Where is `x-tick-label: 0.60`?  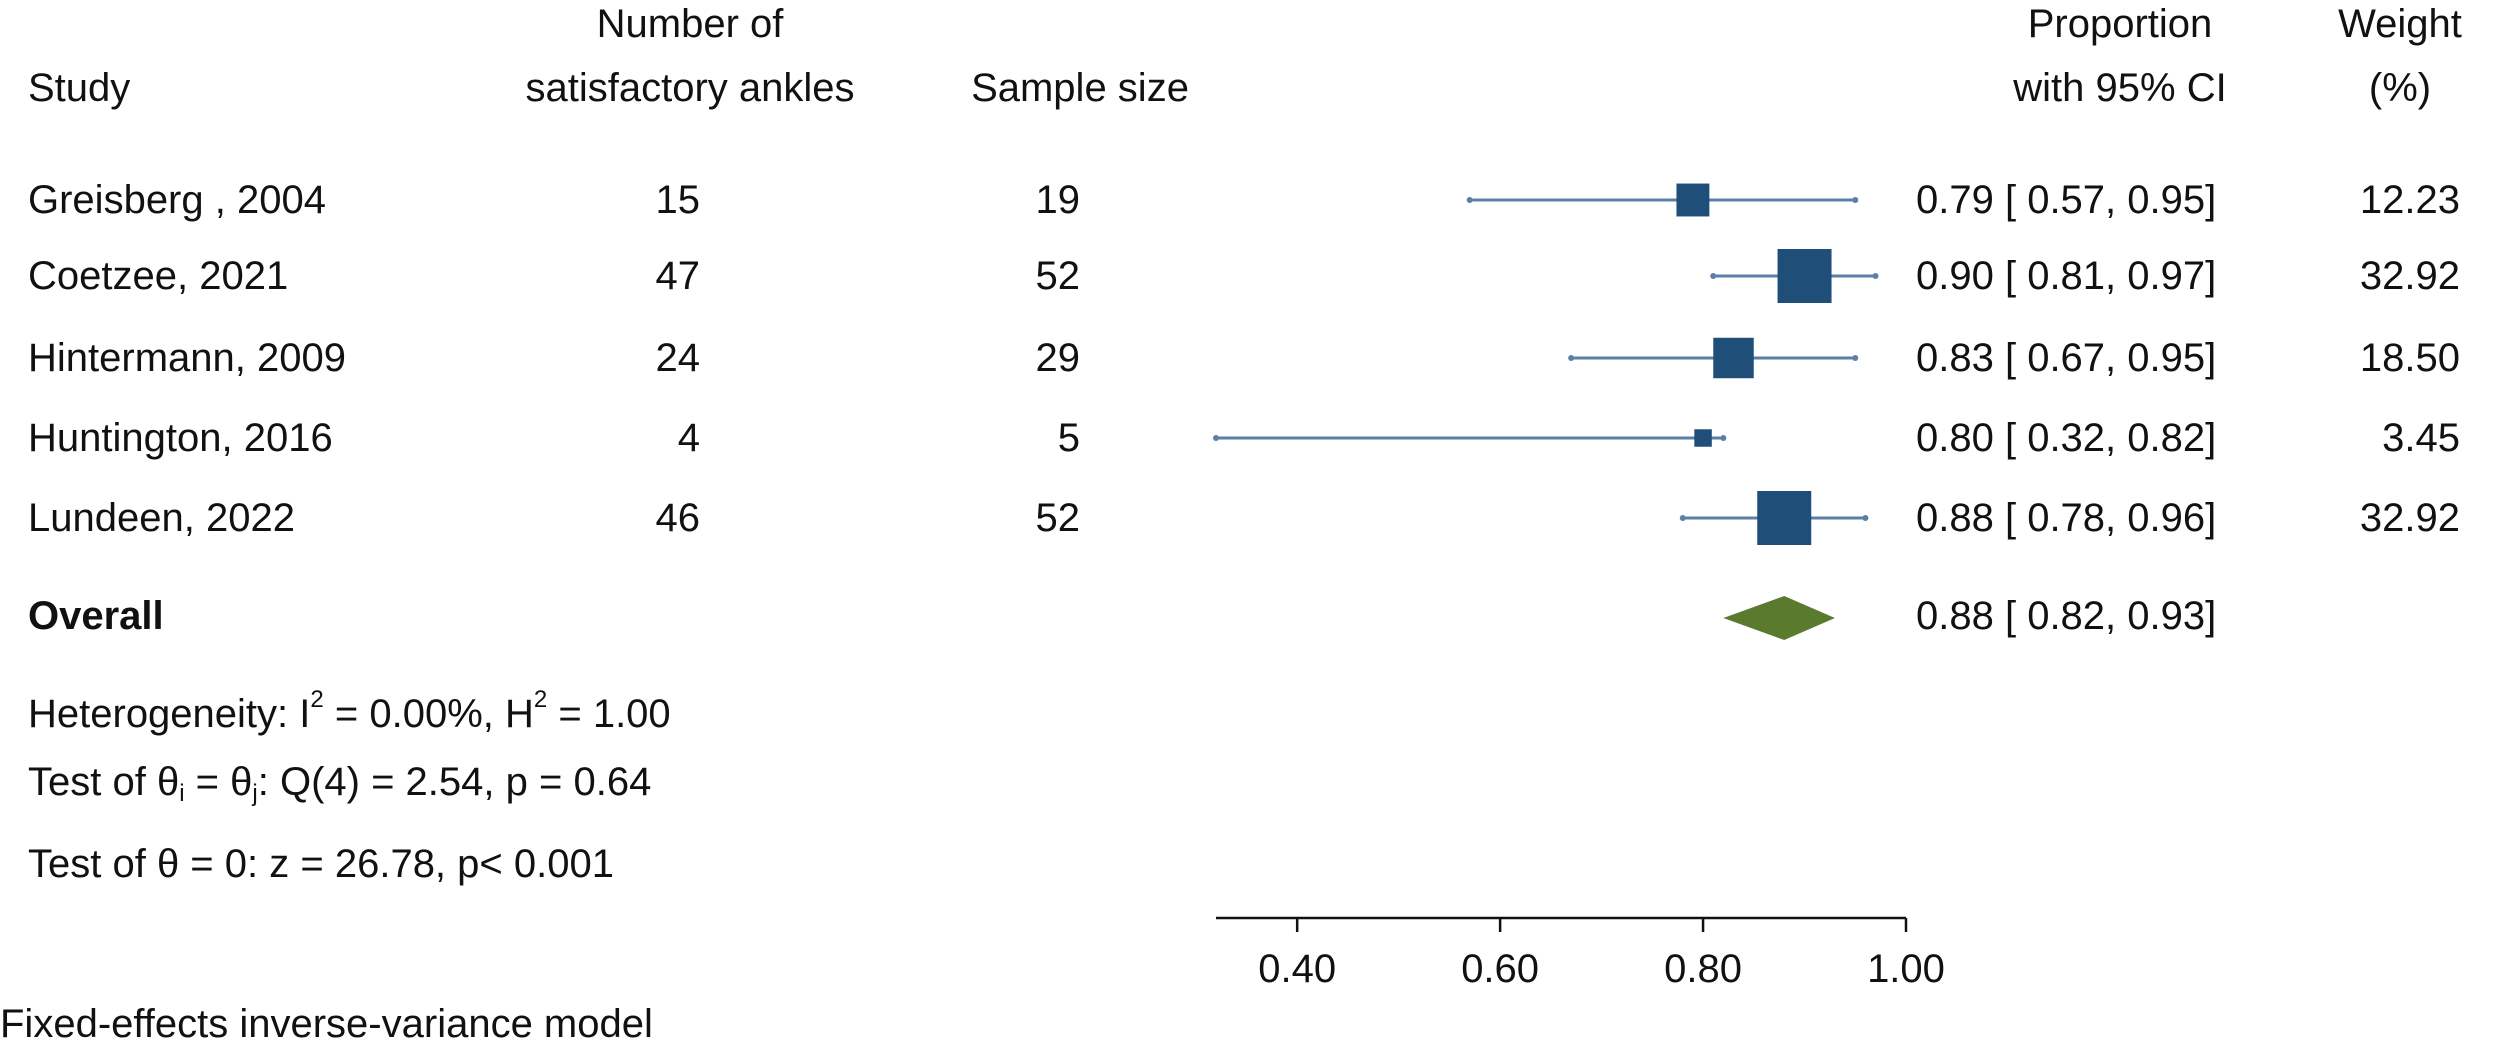
x-tick-label: 0.60 is located at coordinates (1500, 969).